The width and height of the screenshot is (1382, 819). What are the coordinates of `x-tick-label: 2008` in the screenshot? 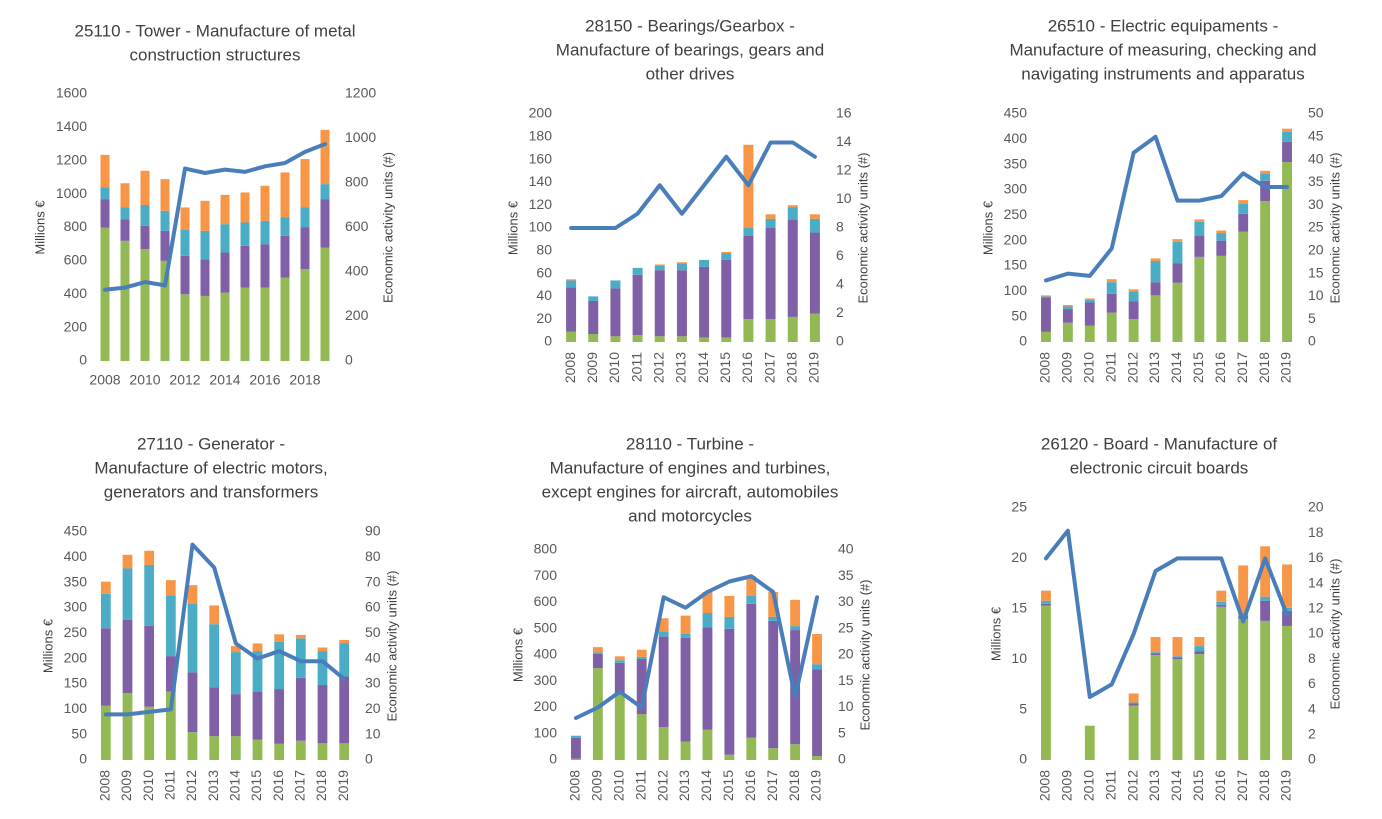 It's located at (1045, 367).